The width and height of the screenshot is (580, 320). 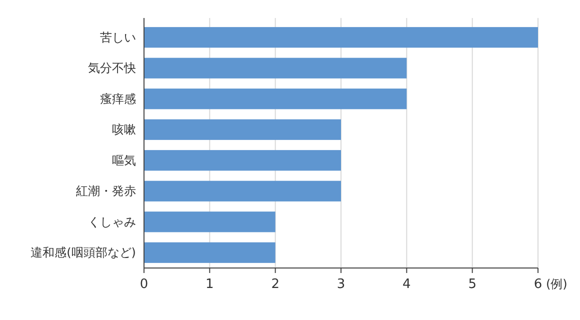 What do you see at coordinates (118, 37) in the screenshot?
I see `y-tick-label: 苦しい` at bounding box center [118, 37].